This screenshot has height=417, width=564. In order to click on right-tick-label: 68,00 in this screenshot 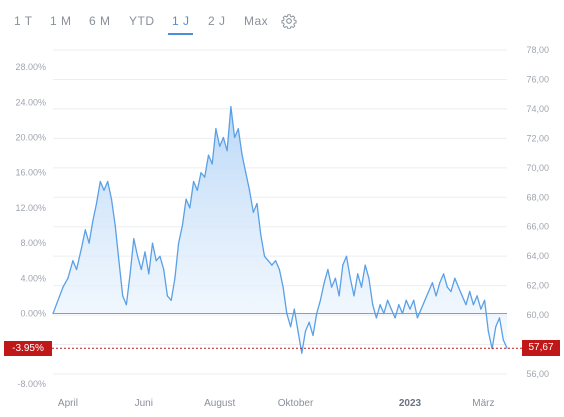, I will do `click(537, 197)`.